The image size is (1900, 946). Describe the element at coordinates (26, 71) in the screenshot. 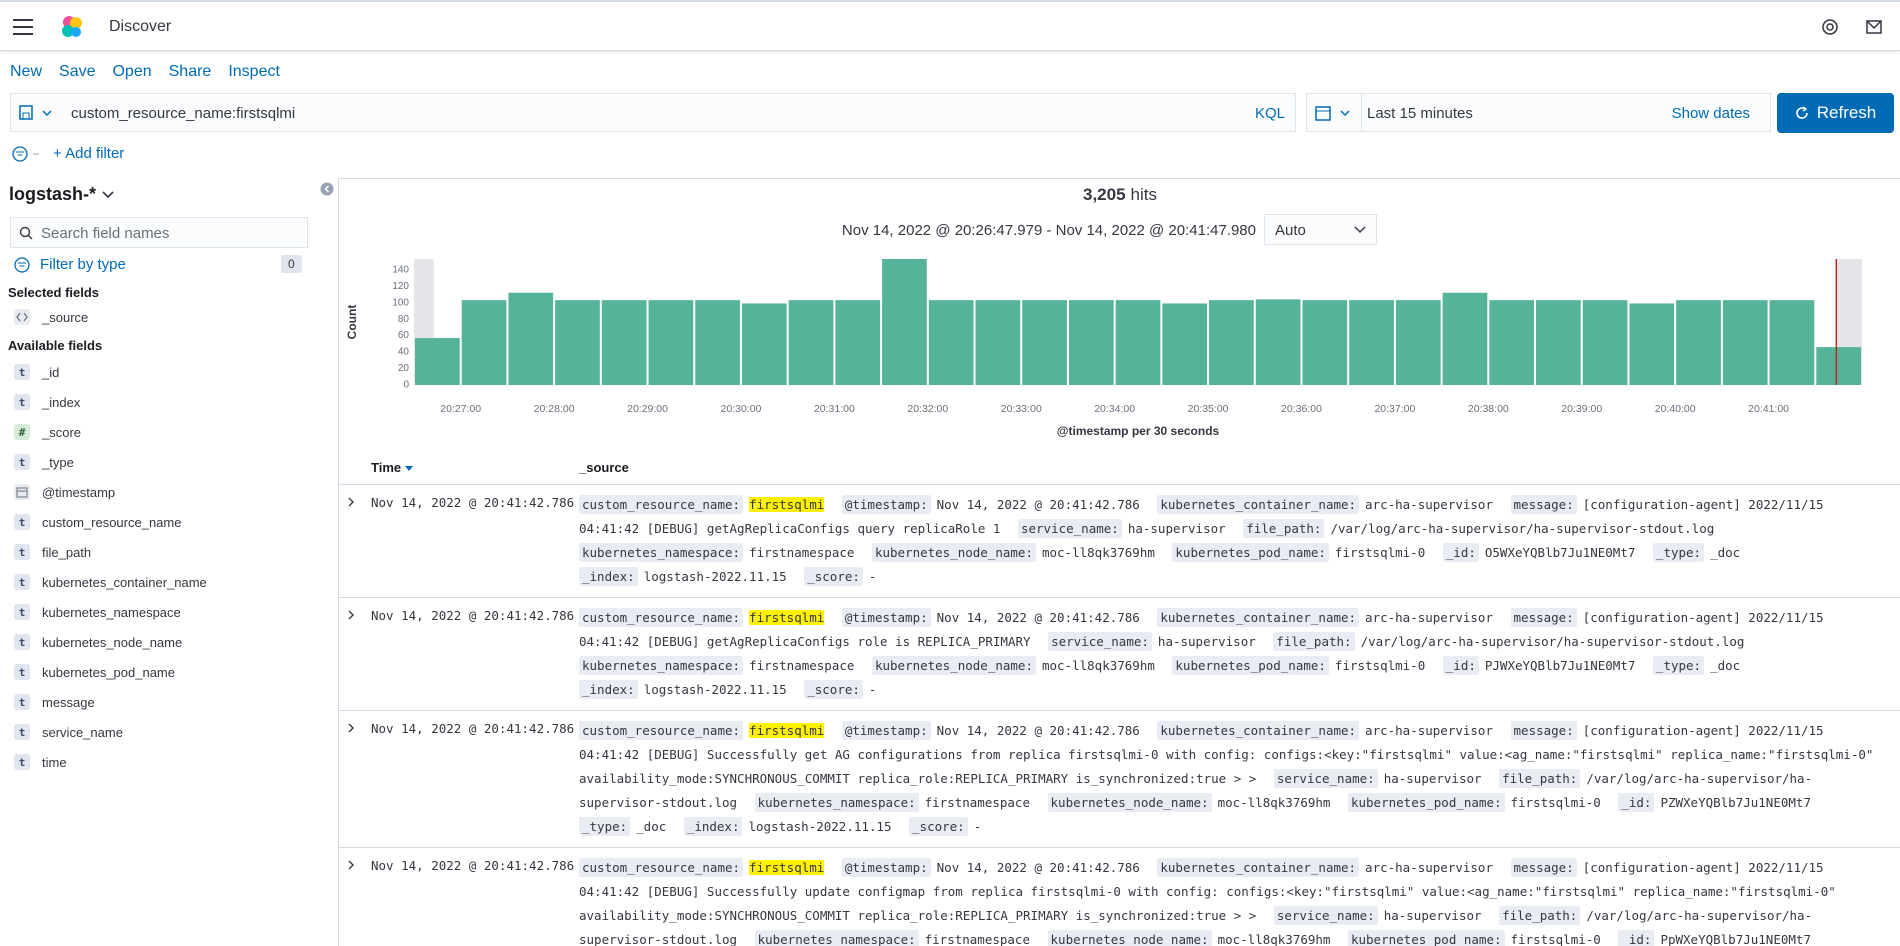

I see `menu-item: New` at that location.